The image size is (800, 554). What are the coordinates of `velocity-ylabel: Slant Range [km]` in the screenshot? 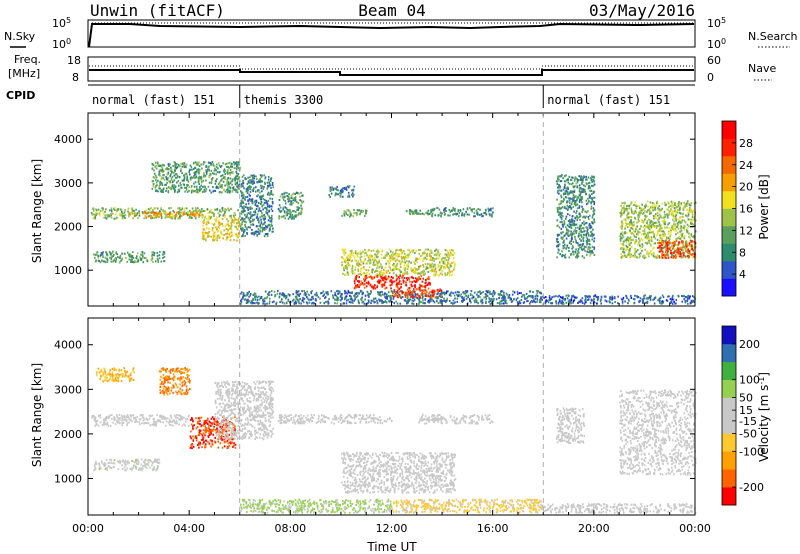 It's located at (37, 415).